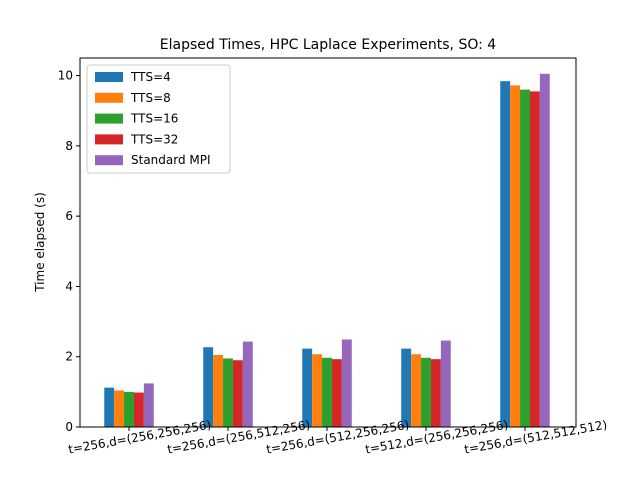 The height and width of the screenshot is (480, 640). What do you see at coordinates (40, 242) in the screenshot?
I see `y-axis-label: Time elapsed (s)` at bounding box center [40, 242].